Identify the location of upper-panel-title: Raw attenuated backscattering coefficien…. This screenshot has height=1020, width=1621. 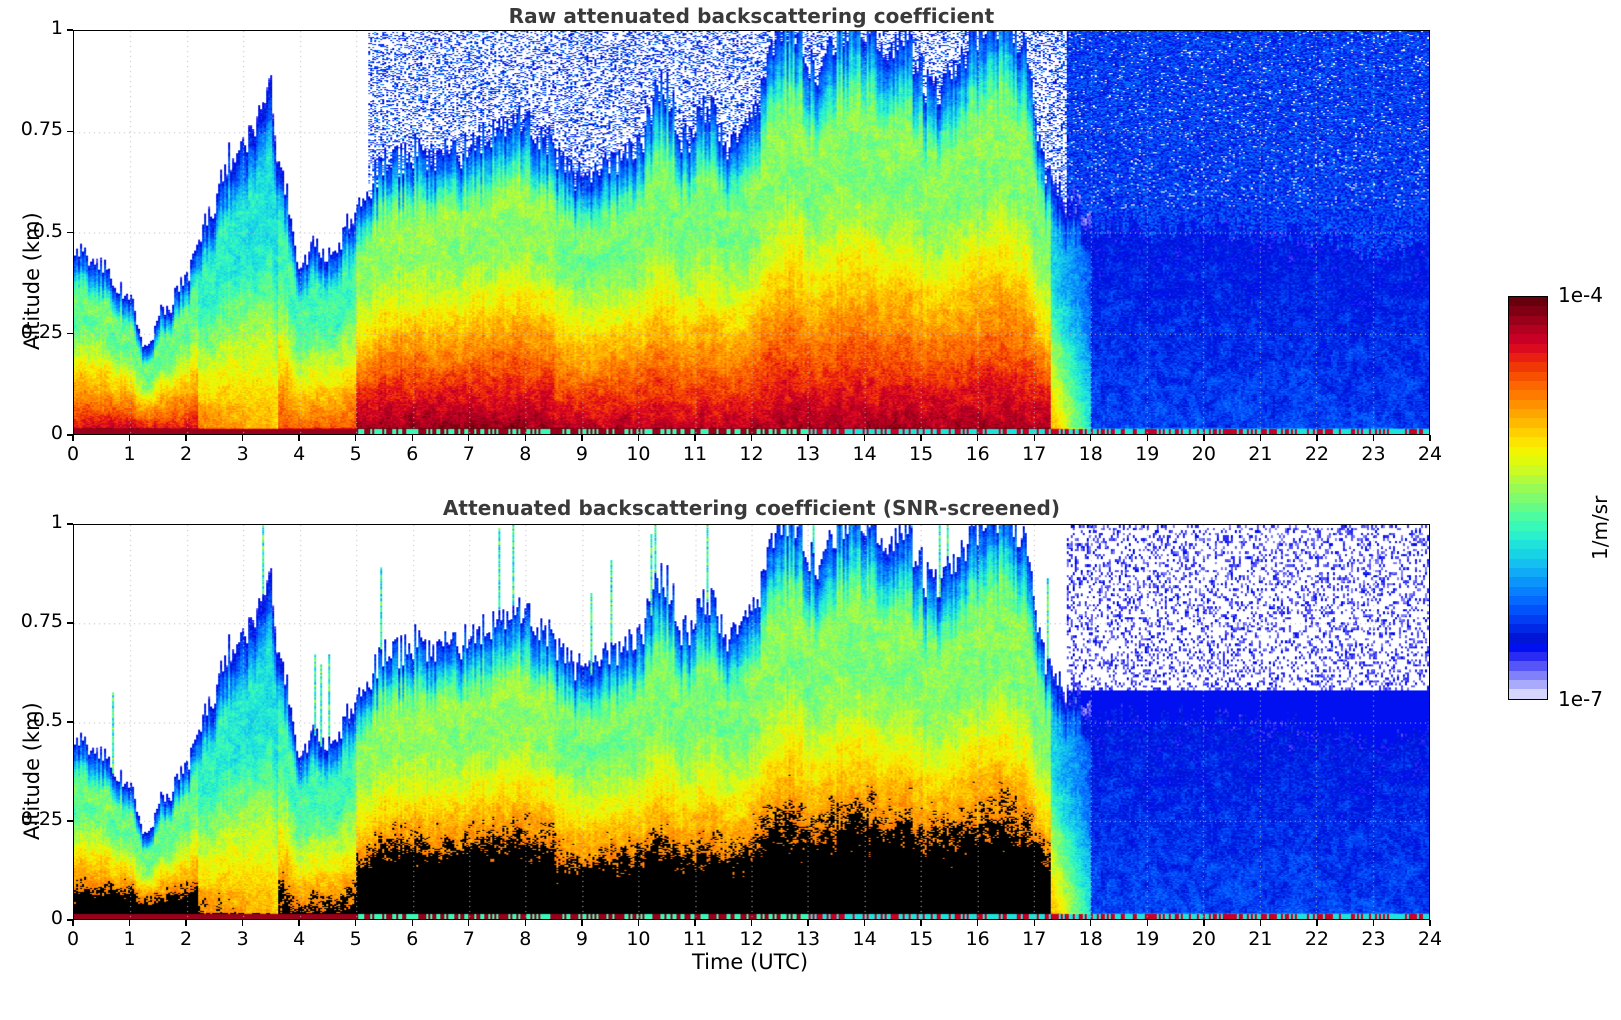
(751, 16).